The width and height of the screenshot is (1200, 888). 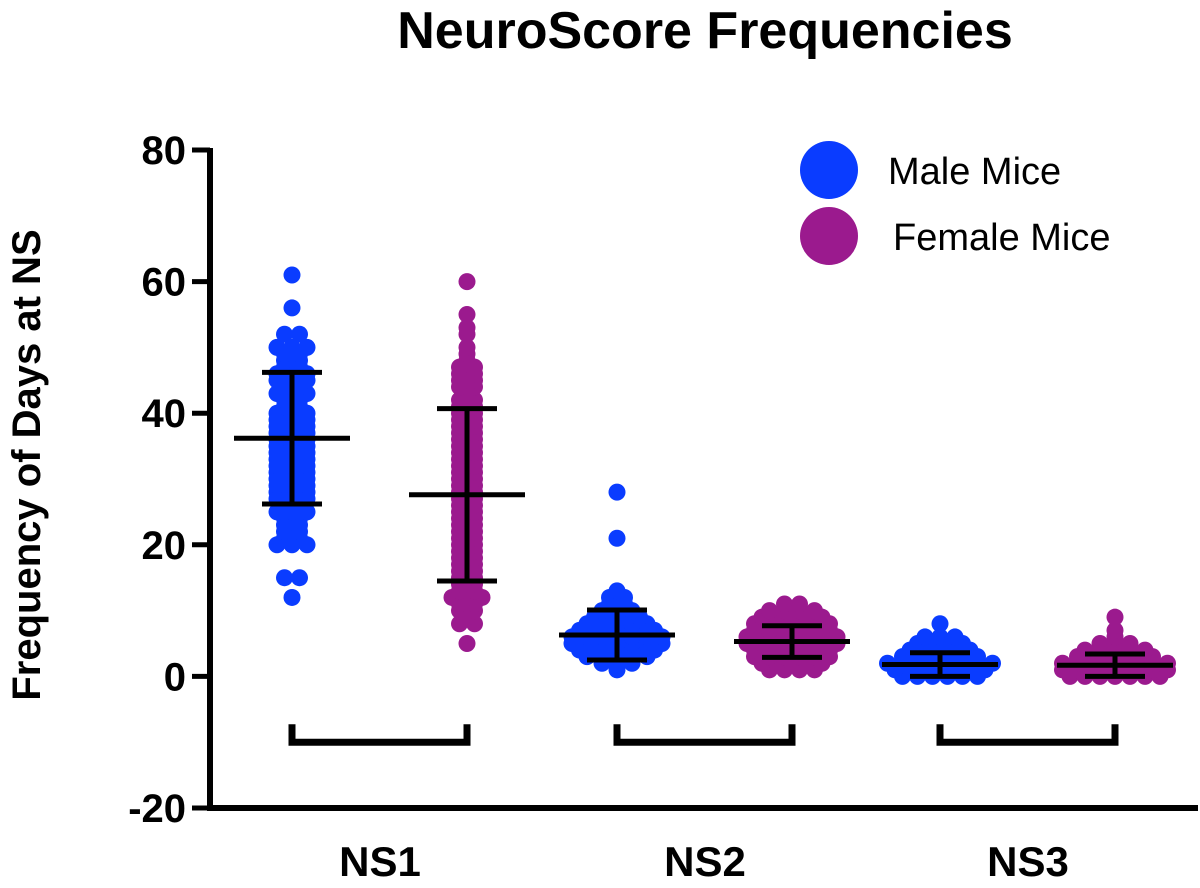 I want to click on y-tick-label: 20, so click(x=164, y=546).